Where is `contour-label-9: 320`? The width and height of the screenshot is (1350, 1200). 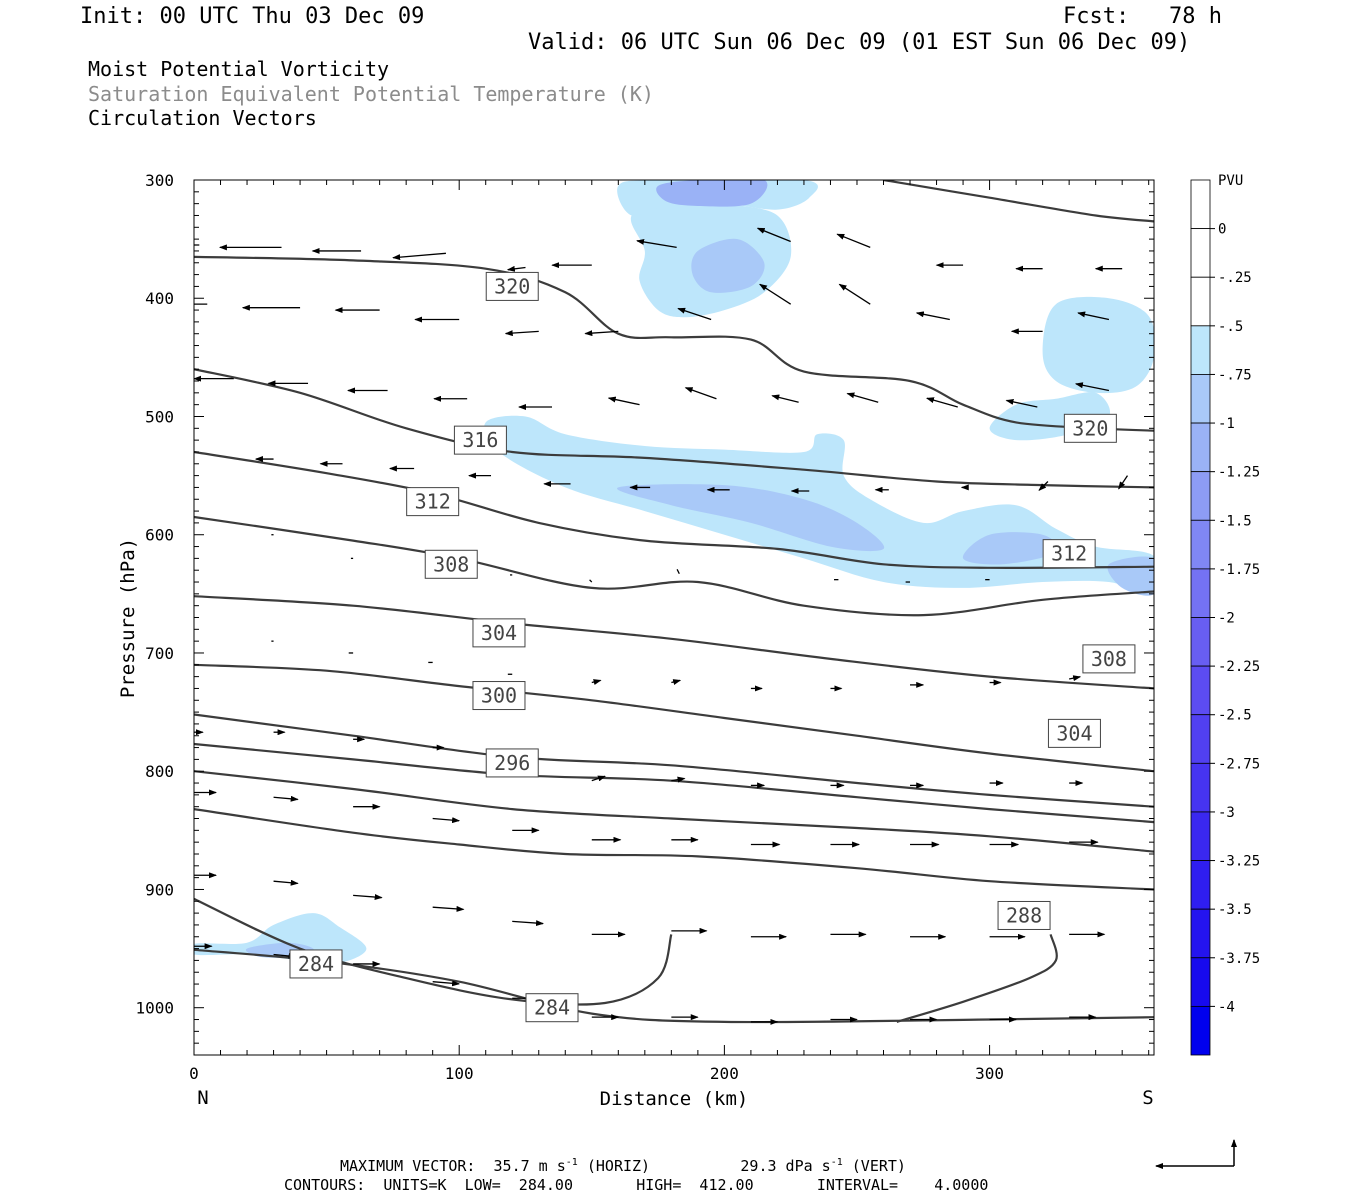
contour-label-9: 320 is located at coordinates (1090, 428).